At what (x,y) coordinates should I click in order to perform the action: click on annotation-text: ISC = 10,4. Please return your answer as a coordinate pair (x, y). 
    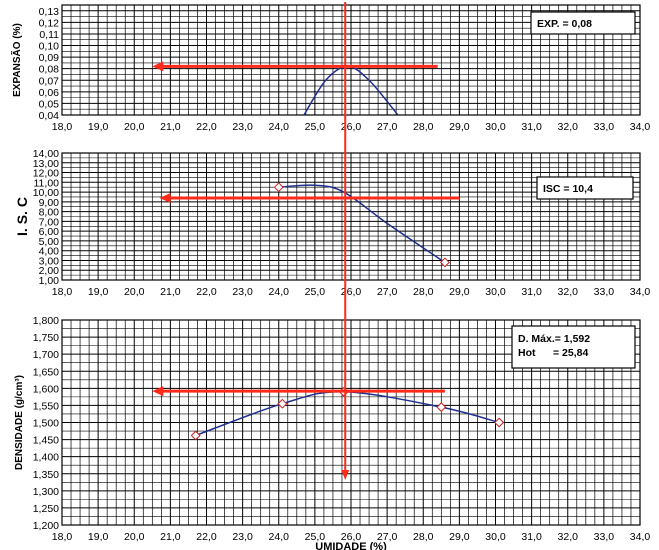
    Looking at the image, I should click on (568, 189).